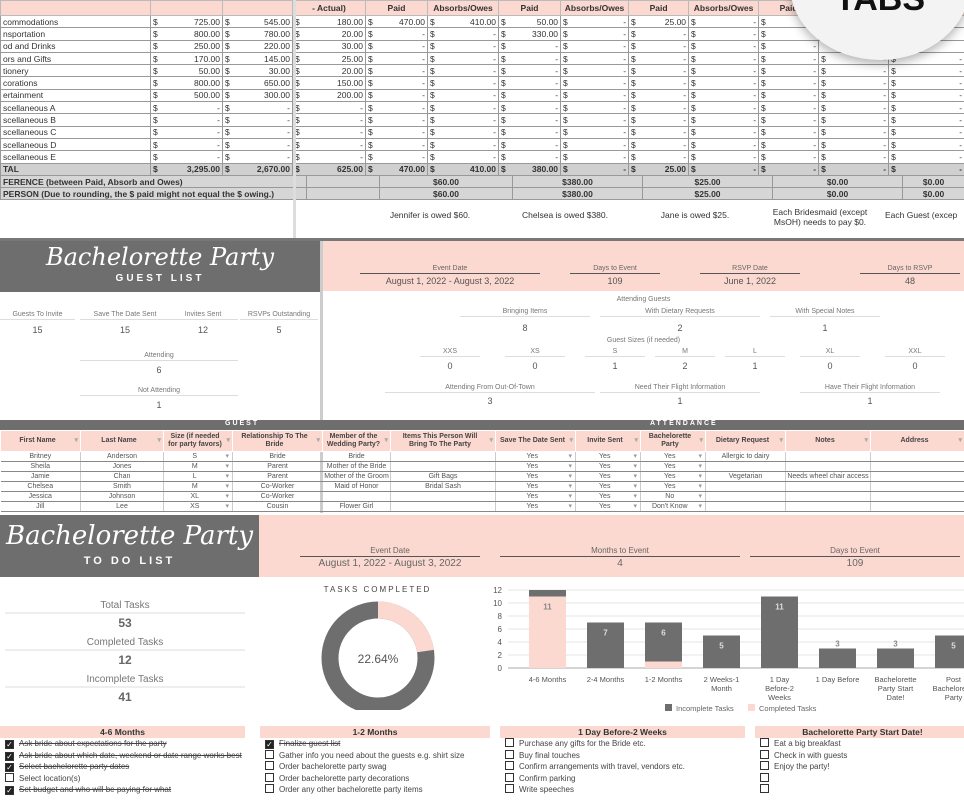  I want to click on guest-cell: XS ▾, so click(198, 506).